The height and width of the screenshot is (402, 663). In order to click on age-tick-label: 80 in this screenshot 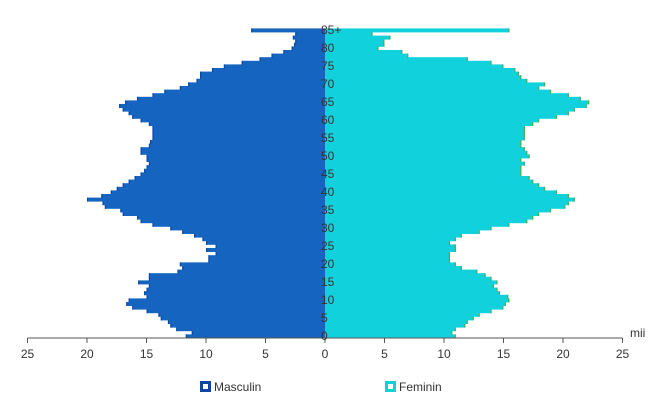, I will do `click(328, 48)`.